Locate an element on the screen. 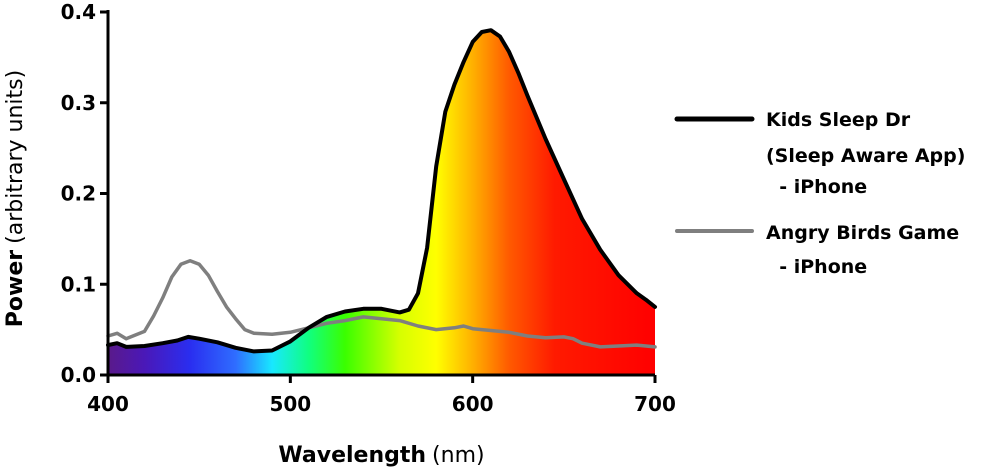  y-tick-label: 0.3 is located at coordinates (78, 103).